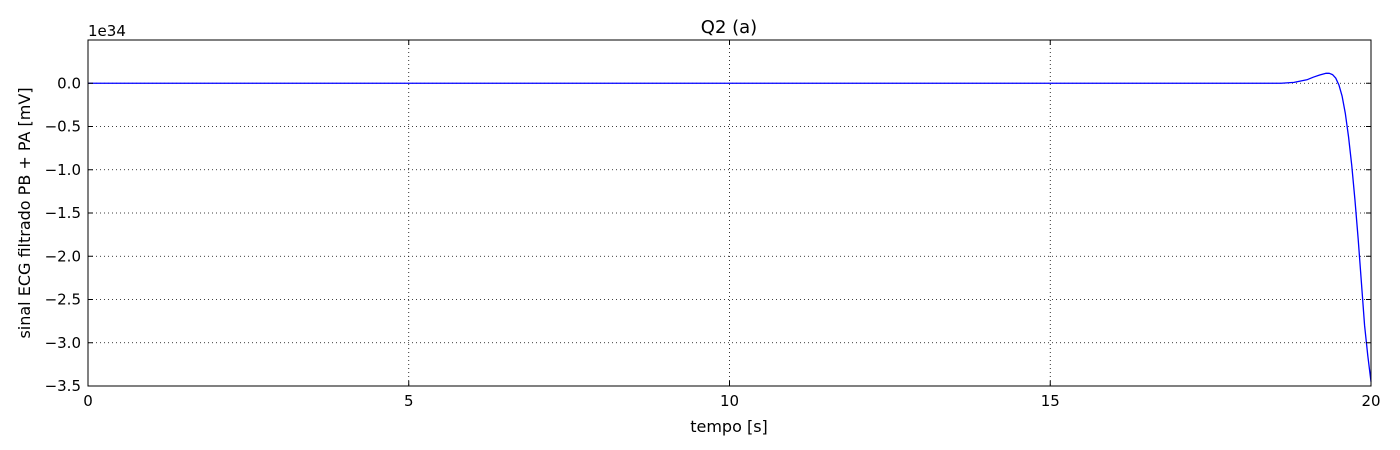 Image resolution: width=1400 pixels, height=450 pixels. Describe the element at coordinates (729, 426) in the screenshot. I see `x-axis-label: tempo [s]` at that location.